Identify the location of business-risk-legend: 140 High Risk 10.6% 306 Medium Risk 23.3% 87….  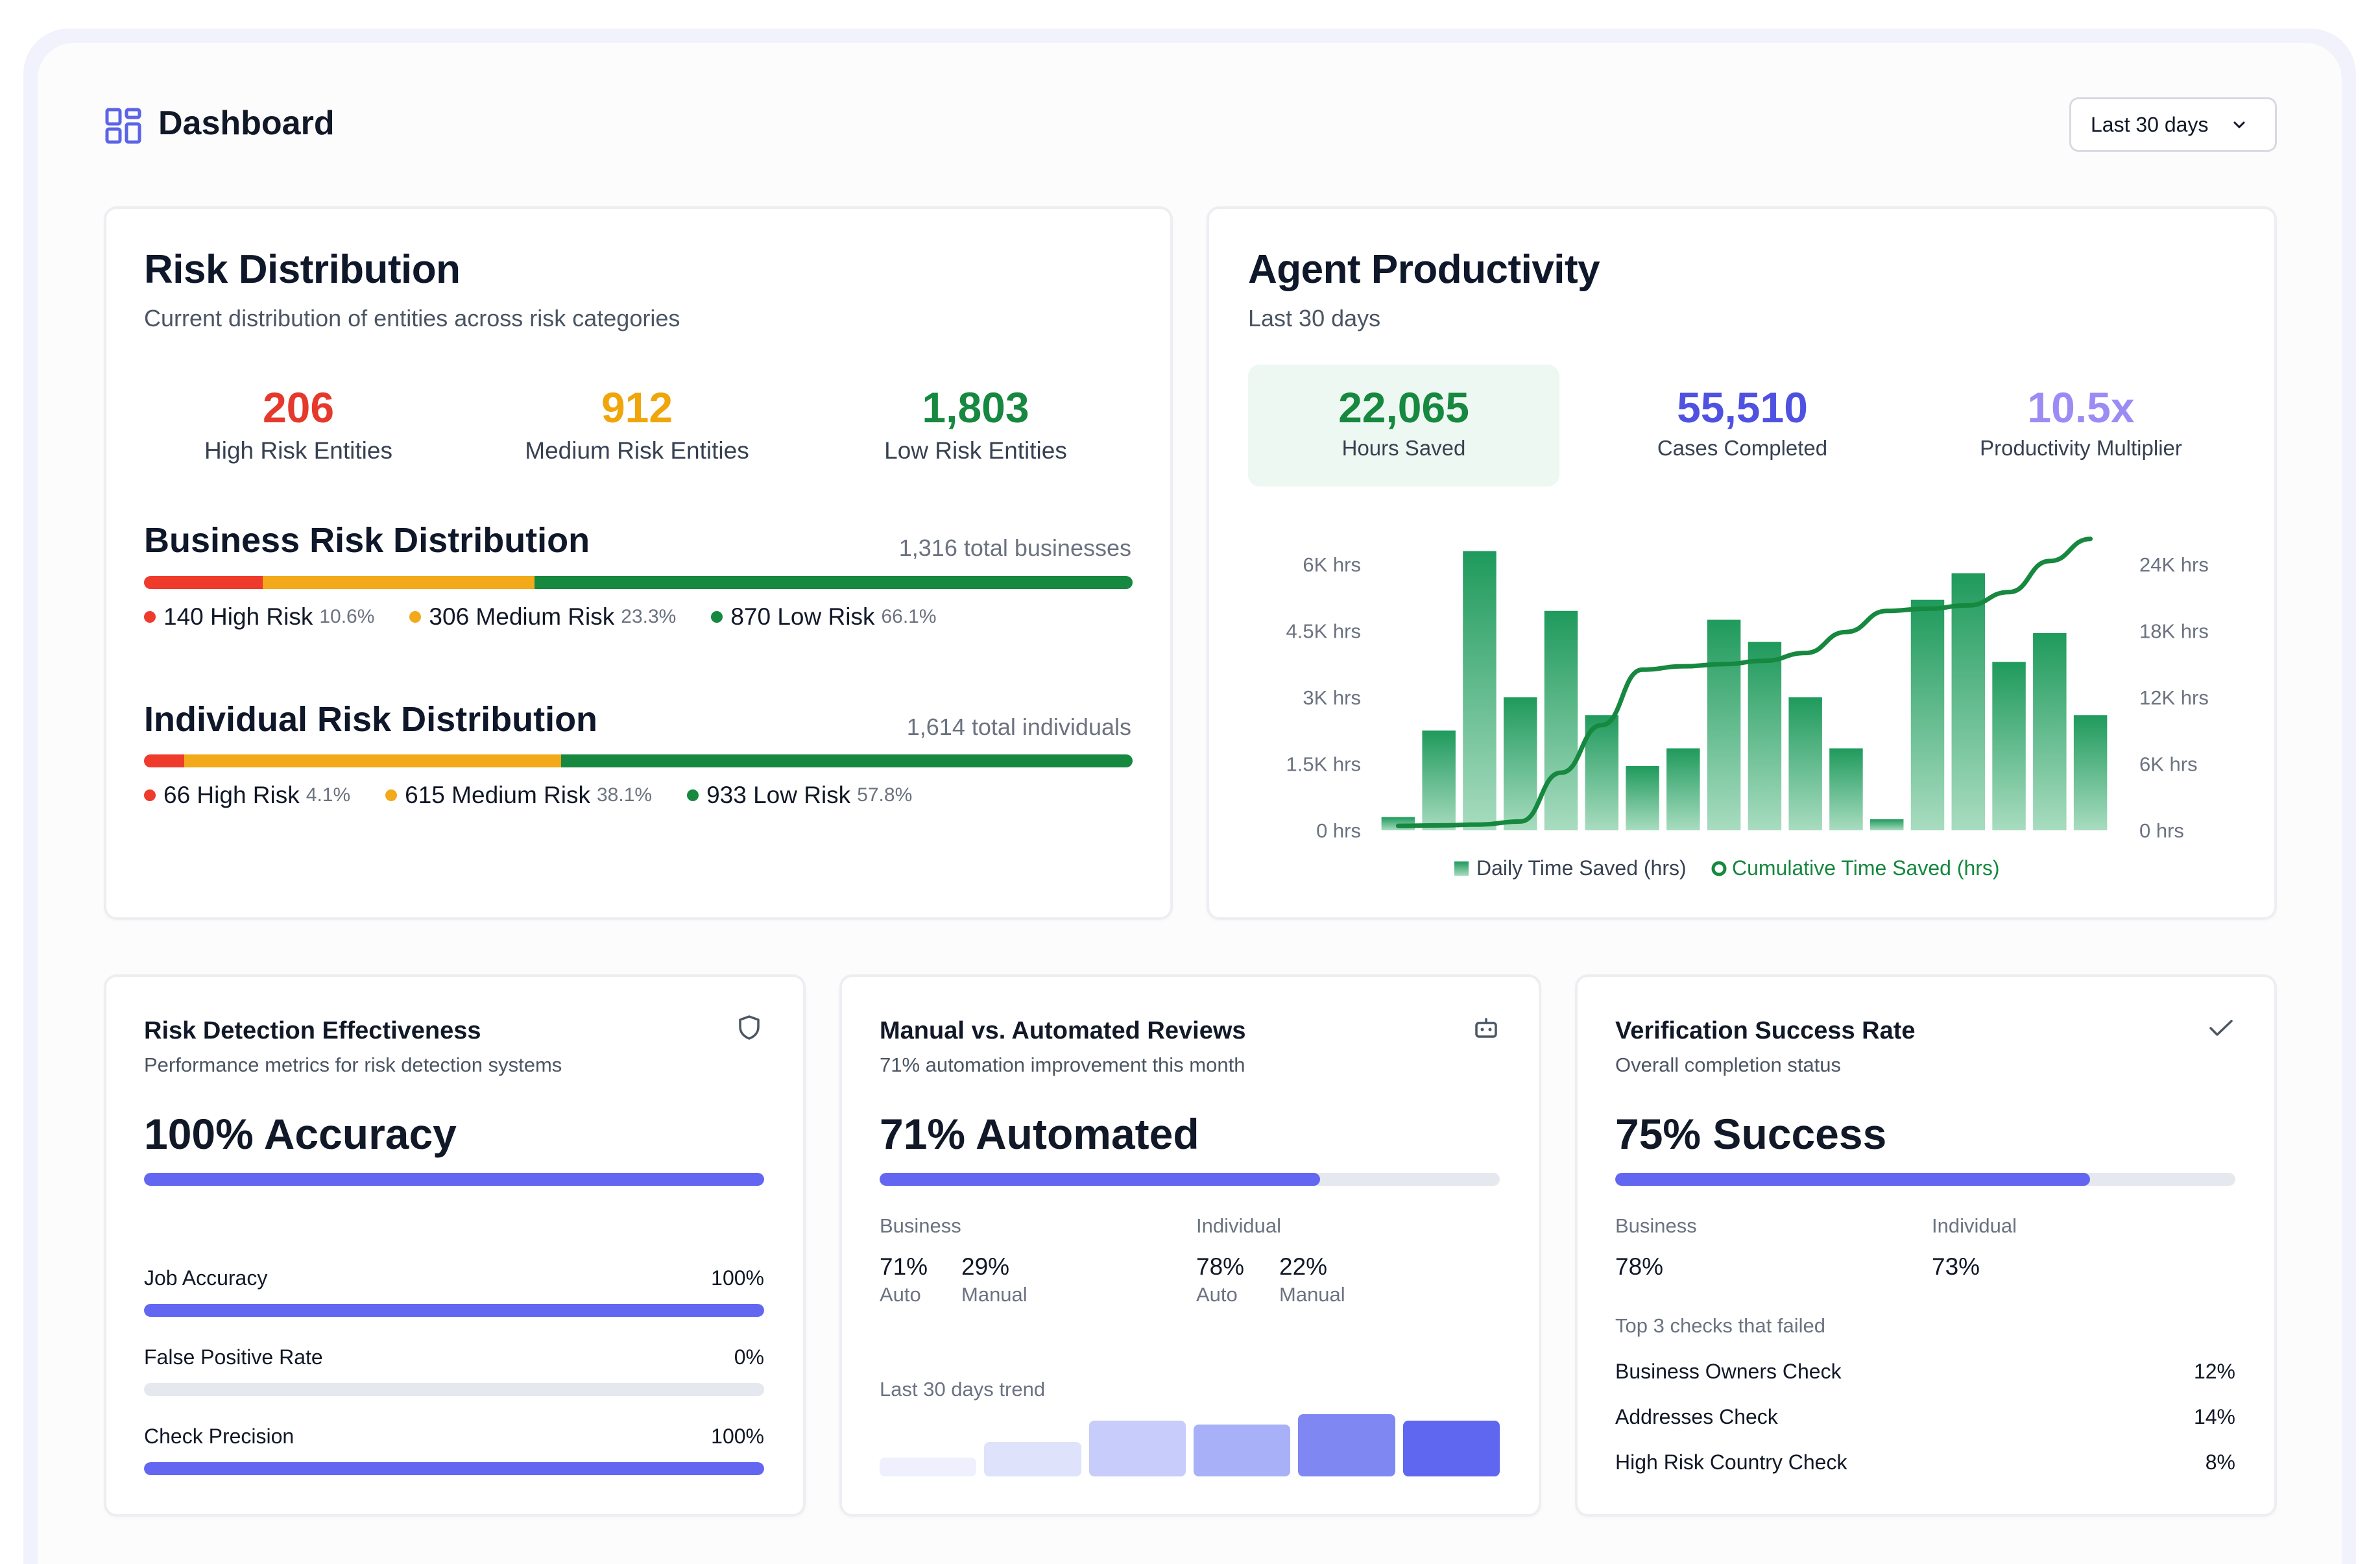
(558, 617).